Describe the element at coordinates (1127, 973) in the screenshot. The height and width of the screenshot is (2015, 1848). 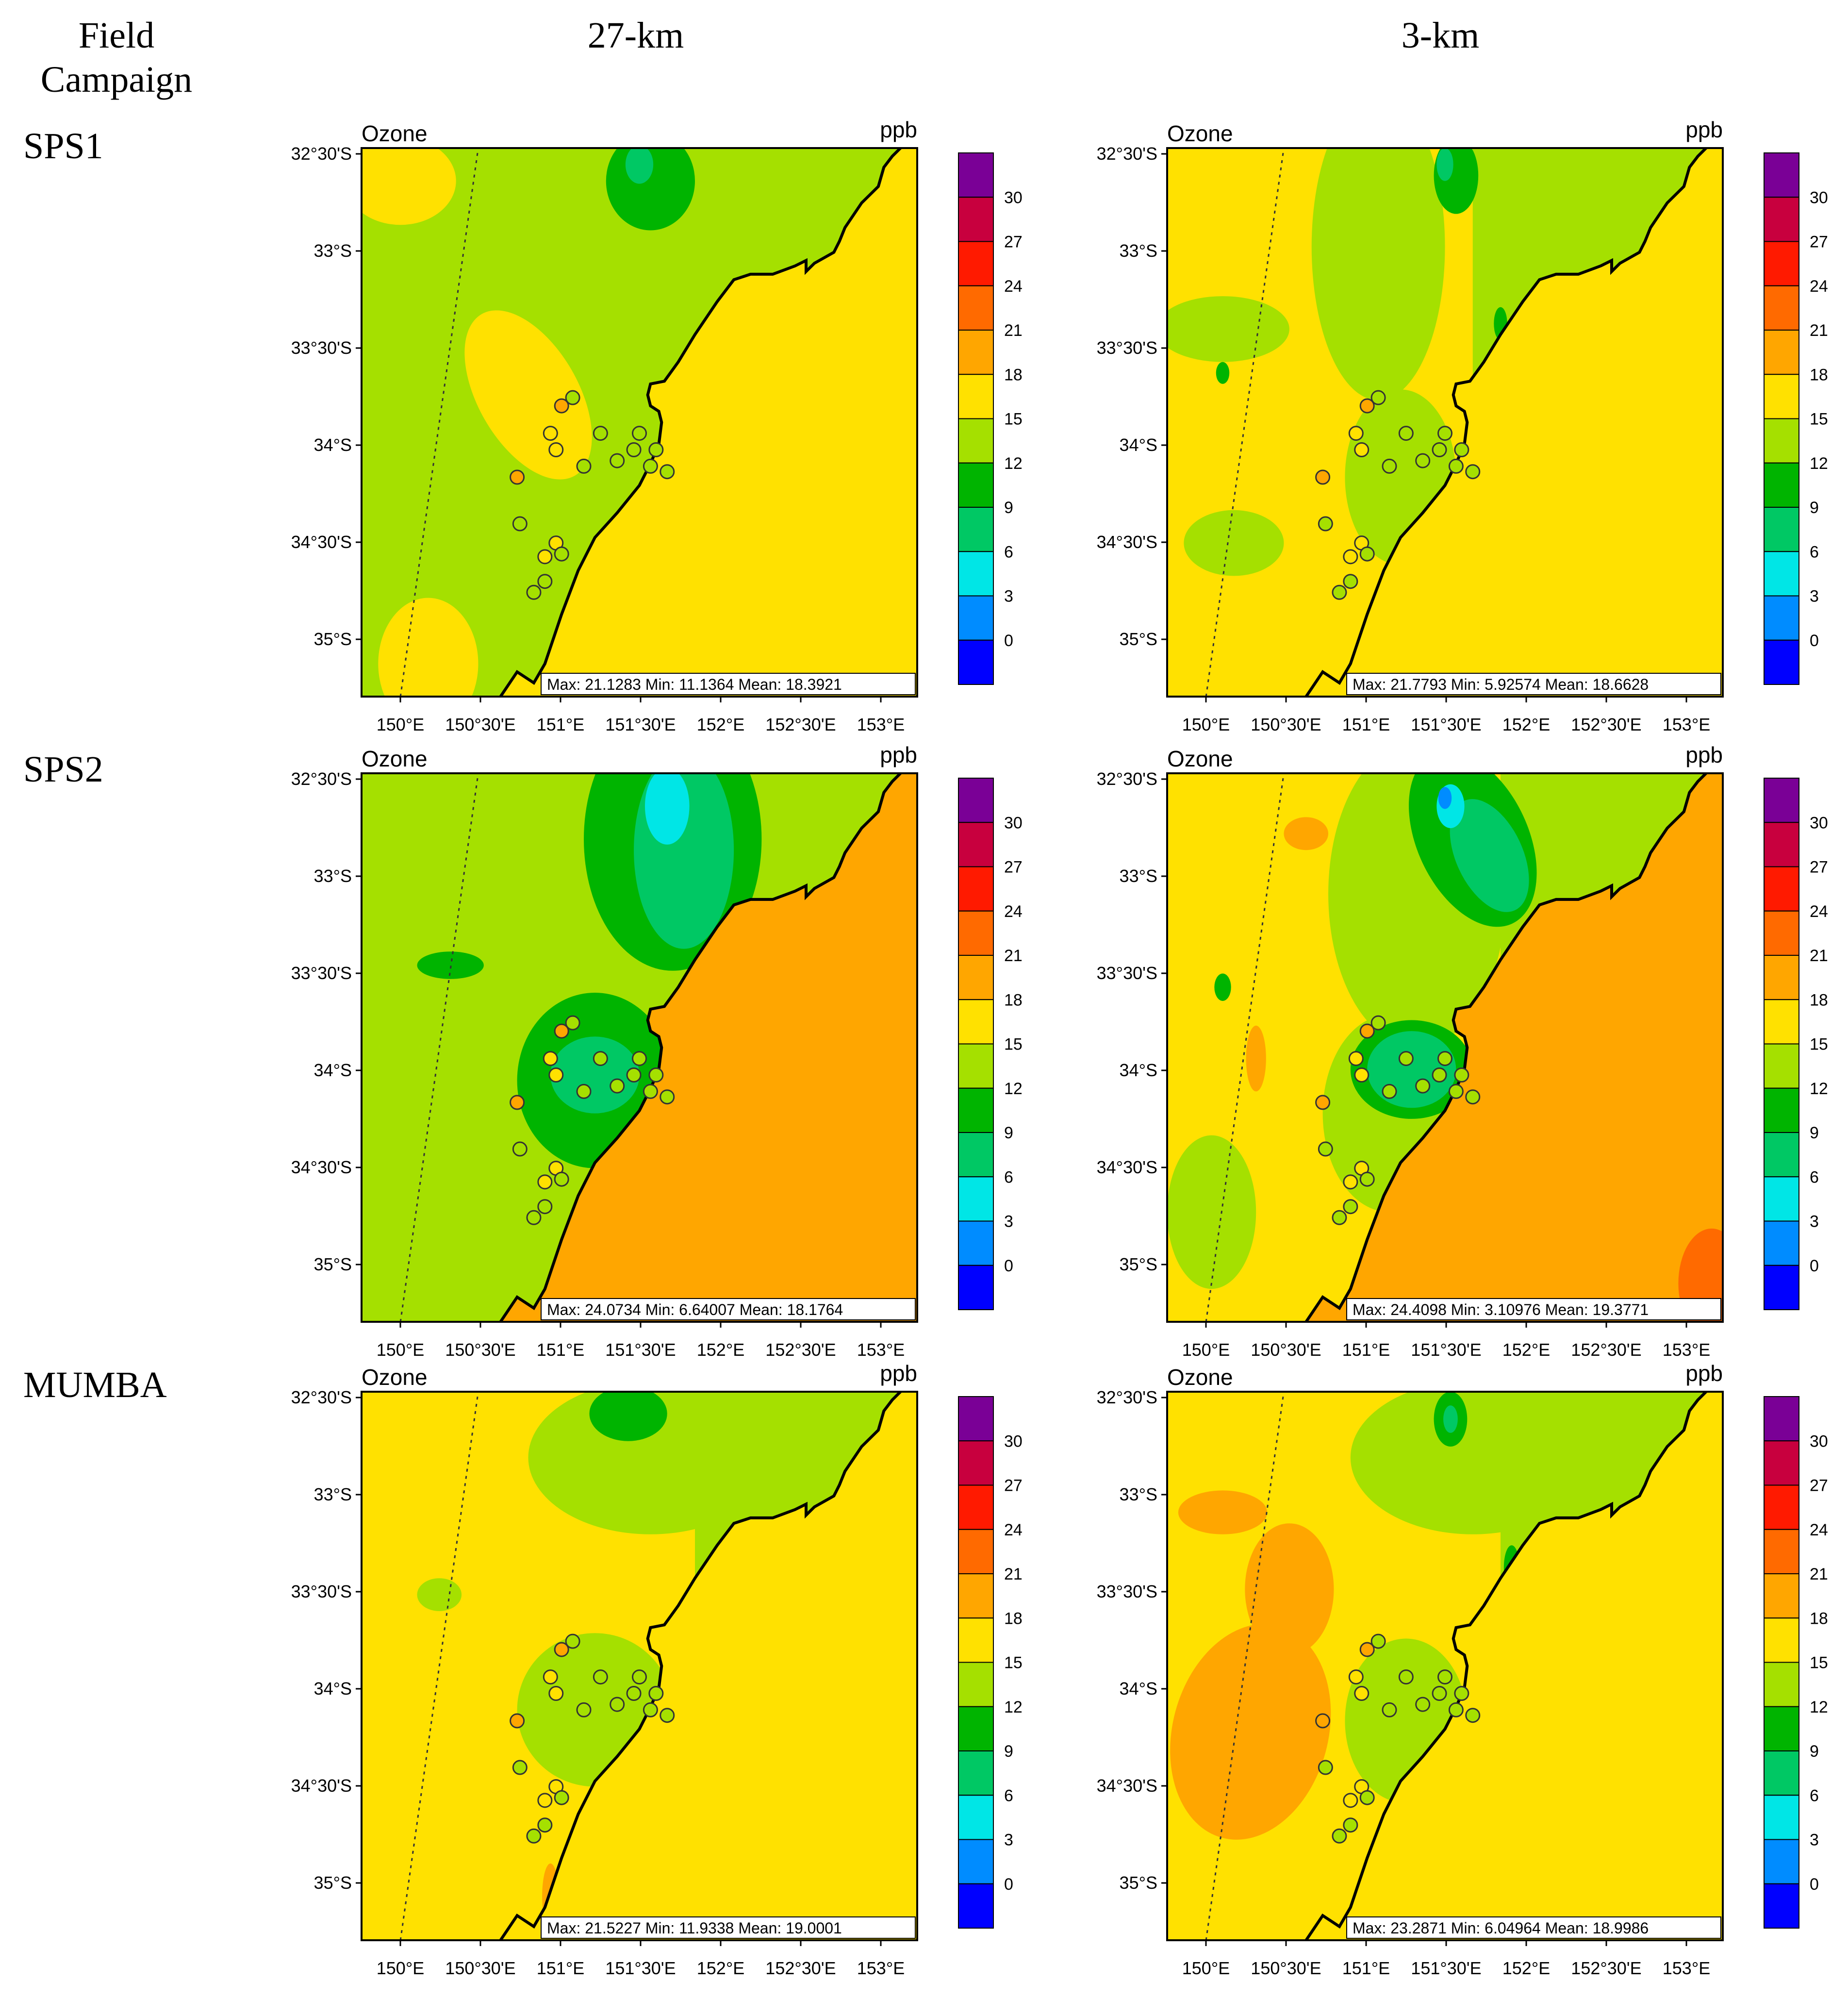
I see `y-tick-label: 33°30'S` at that location.